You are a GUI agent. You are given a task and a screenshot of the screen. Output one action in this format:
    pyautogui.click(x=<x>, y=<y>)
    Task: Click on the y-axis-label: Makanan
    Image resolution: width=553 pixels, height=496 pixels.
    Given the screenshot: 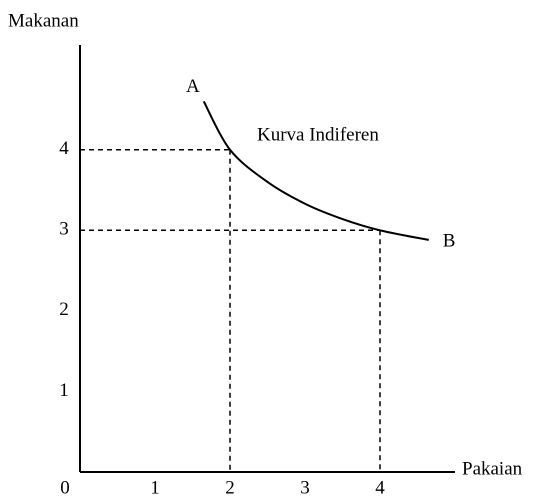 What is the action you would take?
    pyautogui.click(x=43, y=20)
    